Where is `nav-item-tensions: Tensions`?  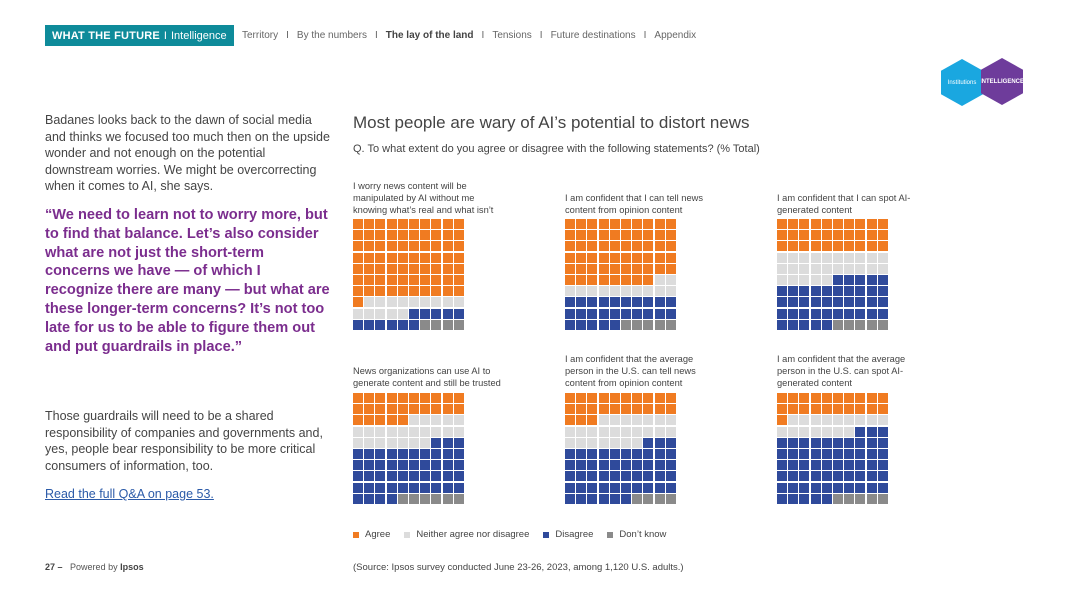
nav-item-tensions: Tensions is located at coordinates (512, 35).